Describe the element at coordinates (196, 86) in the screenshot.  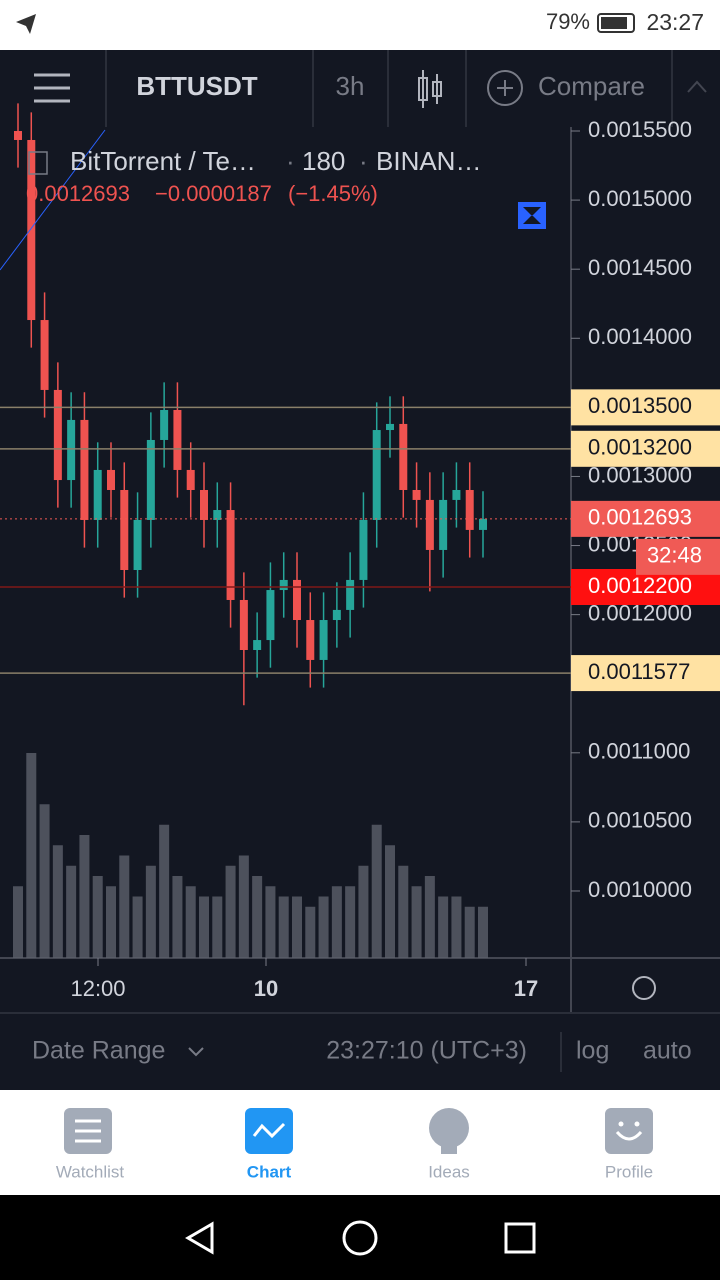
I see `symbol: BTTUSDT` at that location.